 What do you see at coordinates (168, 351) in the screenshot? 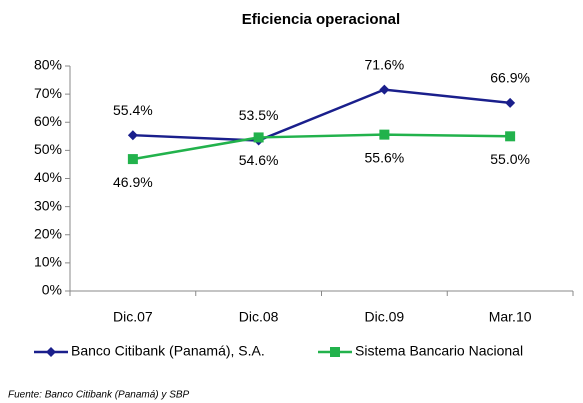
I see `legend-label: Banco Citibank (Panamá), S.A.` at bounding box center [168, 351].